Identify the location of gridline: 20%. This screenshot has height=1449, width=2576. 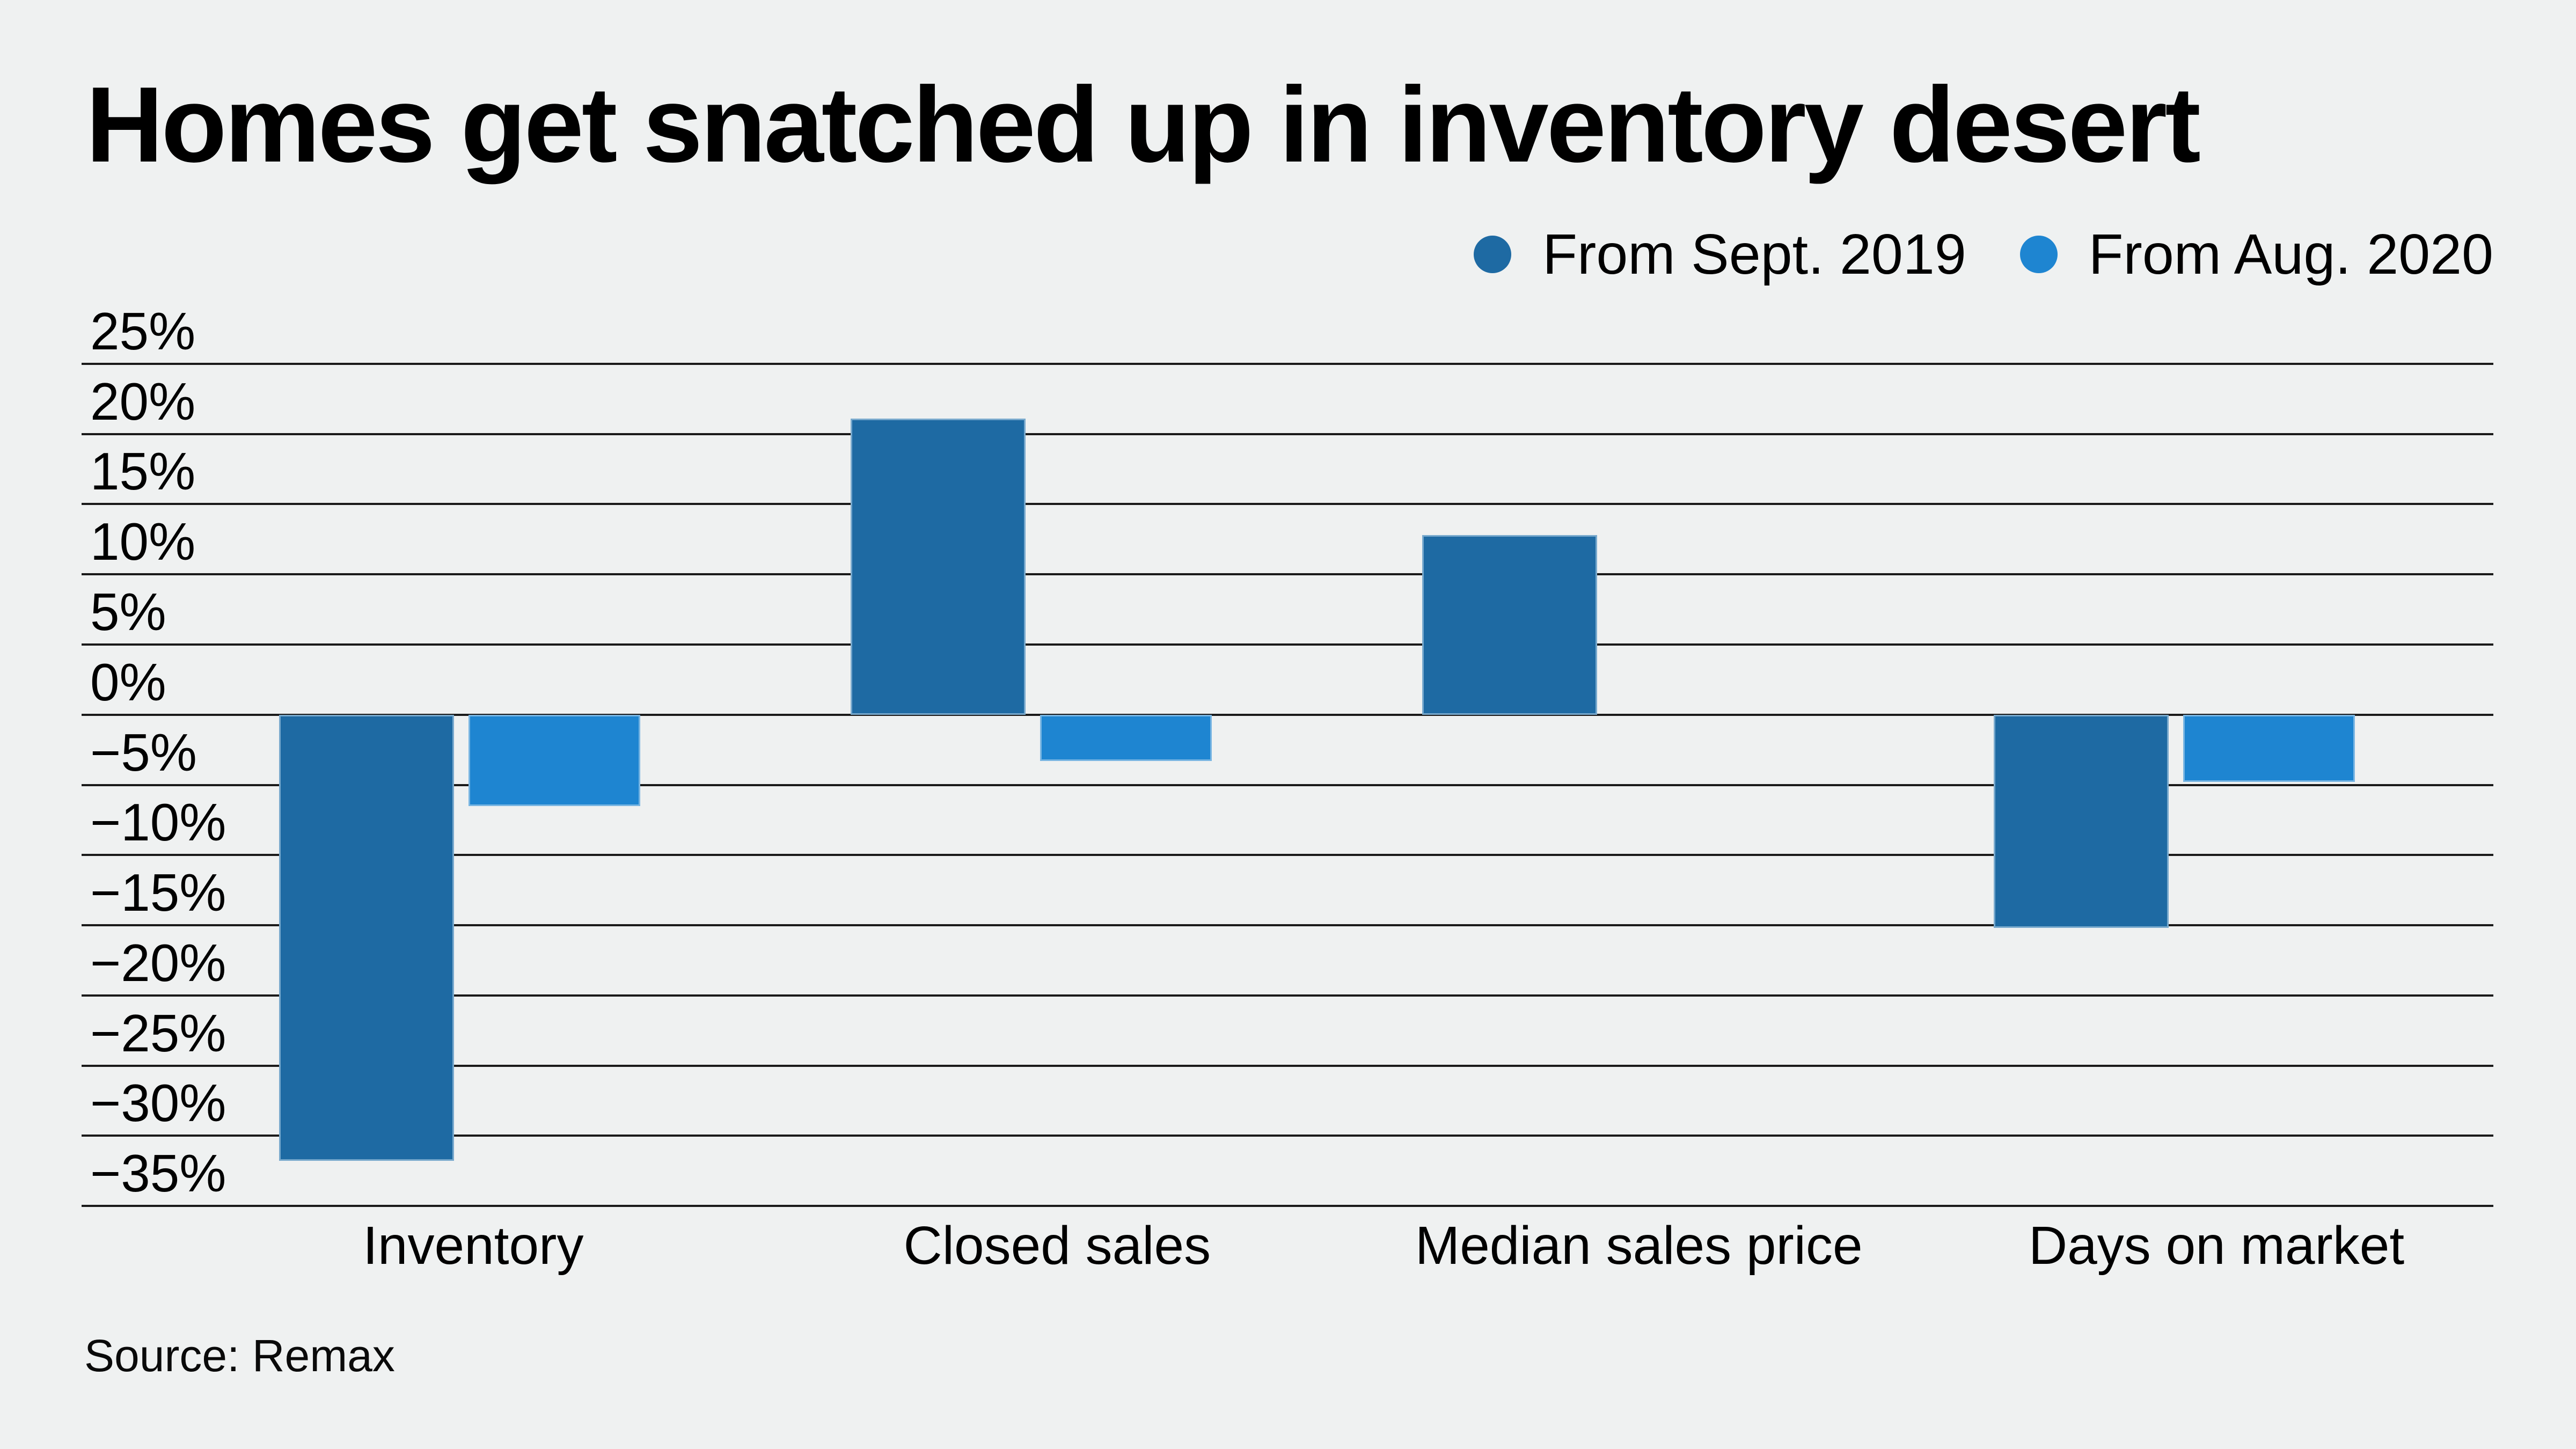
(1287, 405).